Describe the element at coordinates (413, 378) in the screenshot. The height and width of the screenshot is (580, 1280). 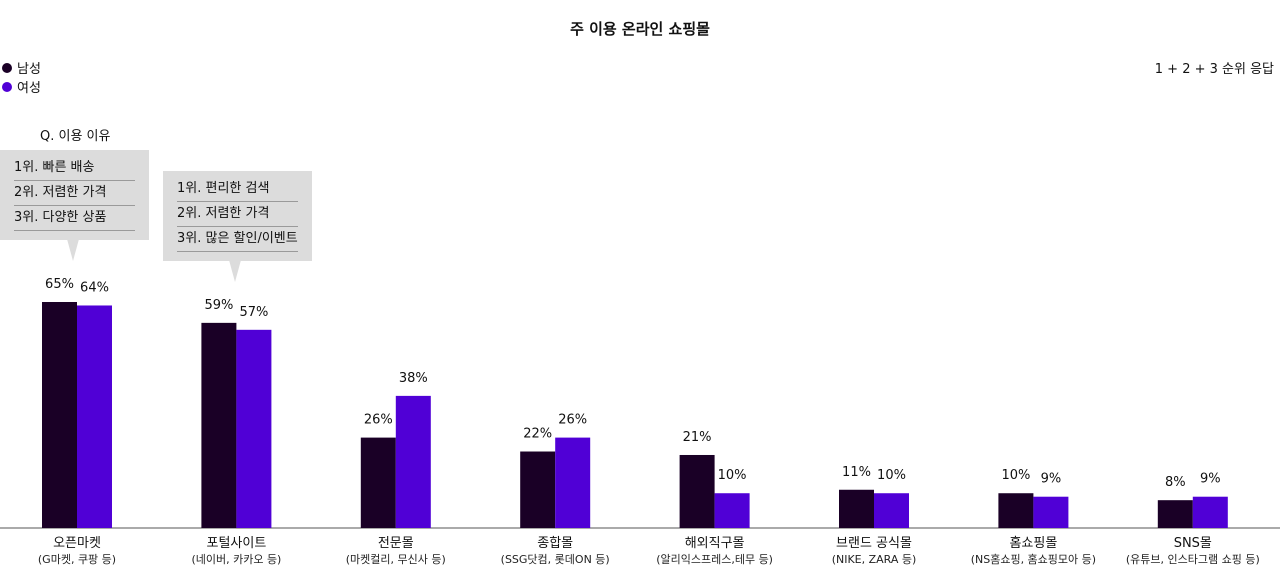
I see `data-label: 38%` at that location.